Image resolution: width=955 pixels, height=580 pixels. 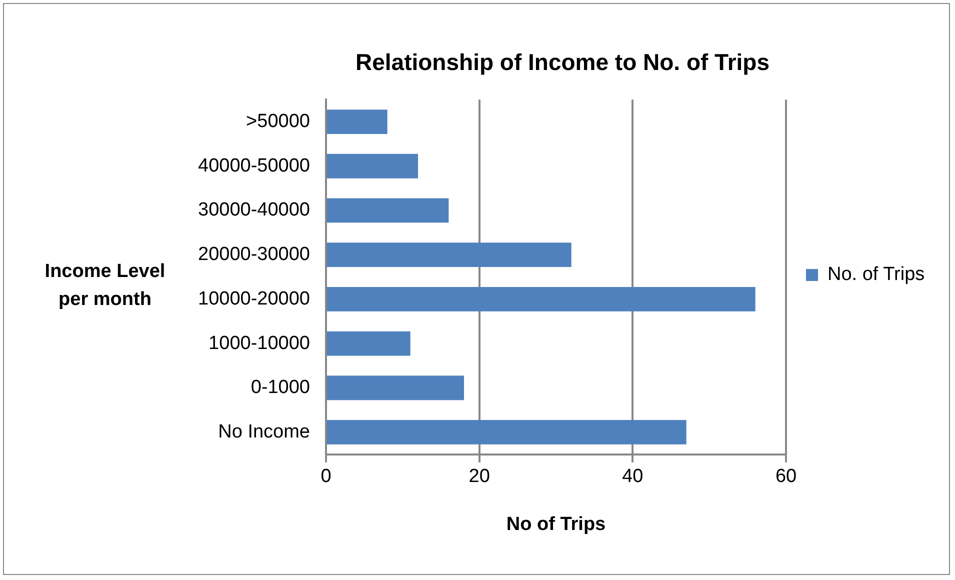 I want to click on x-axis-title: No of Trips, so click(x=556, y=524).